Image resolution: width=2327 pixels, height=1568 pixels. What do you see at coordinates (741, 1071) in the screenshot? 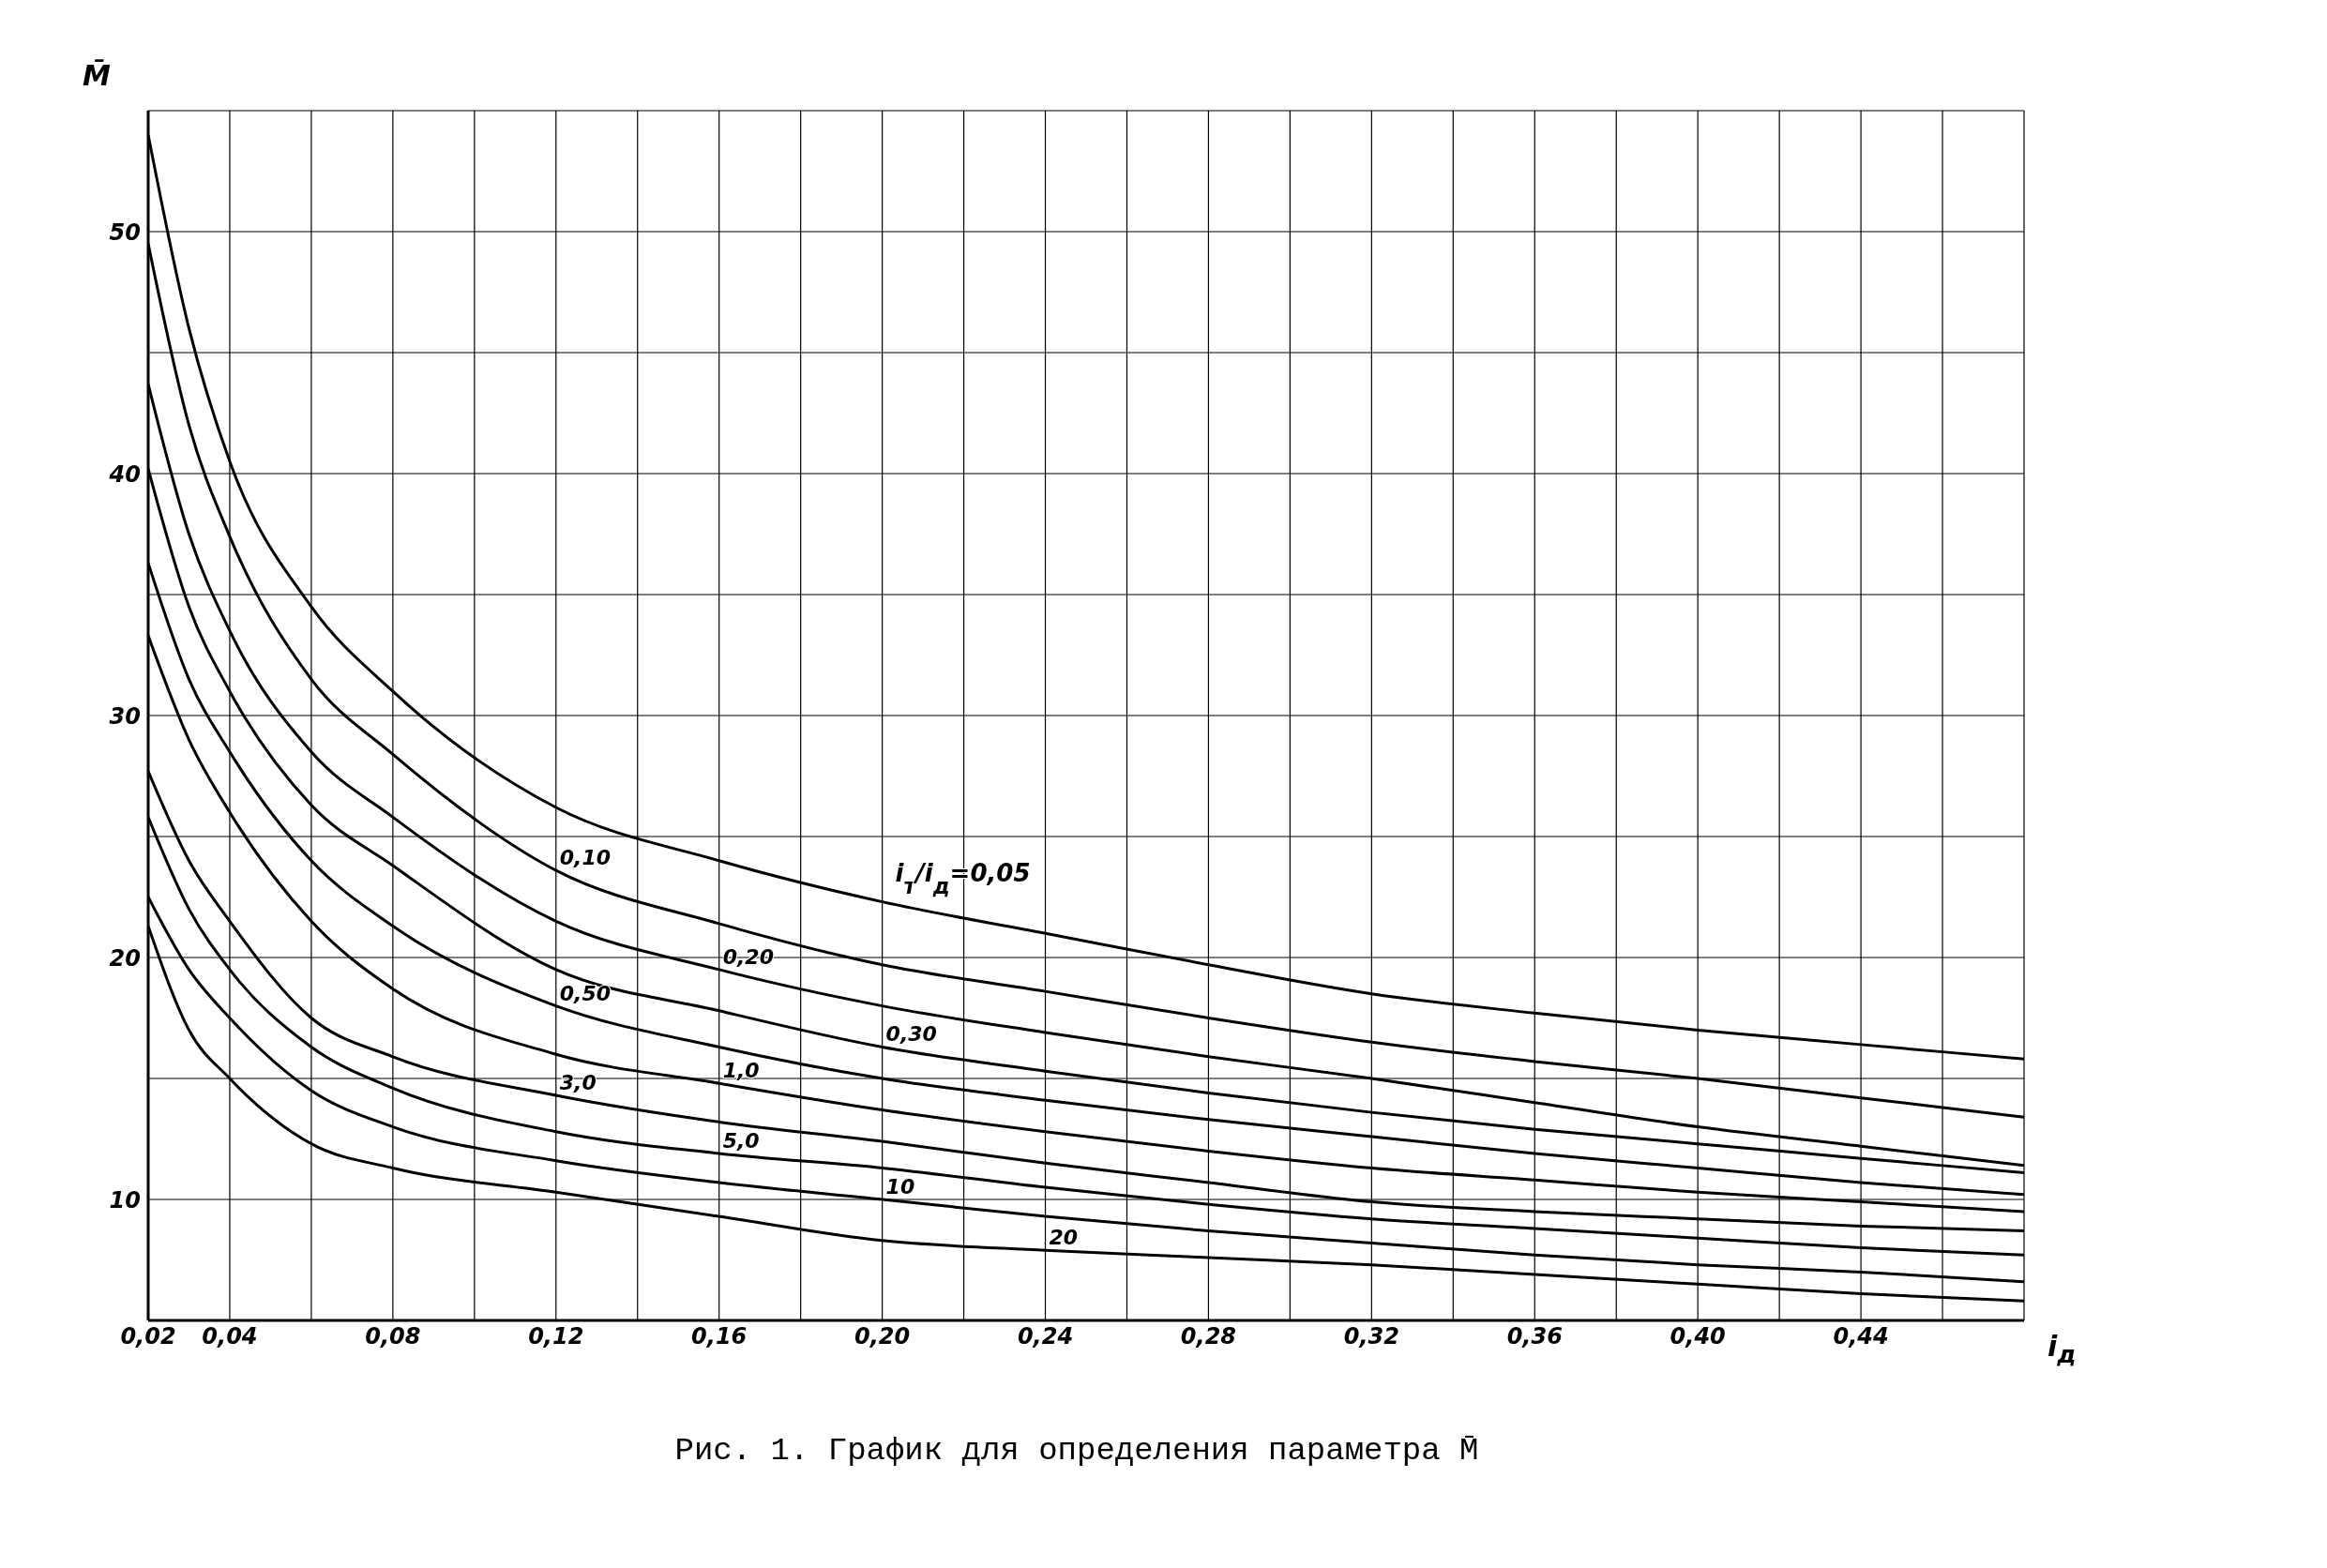
I see `series-label: 1,0` at bounding box center [741, 1071].